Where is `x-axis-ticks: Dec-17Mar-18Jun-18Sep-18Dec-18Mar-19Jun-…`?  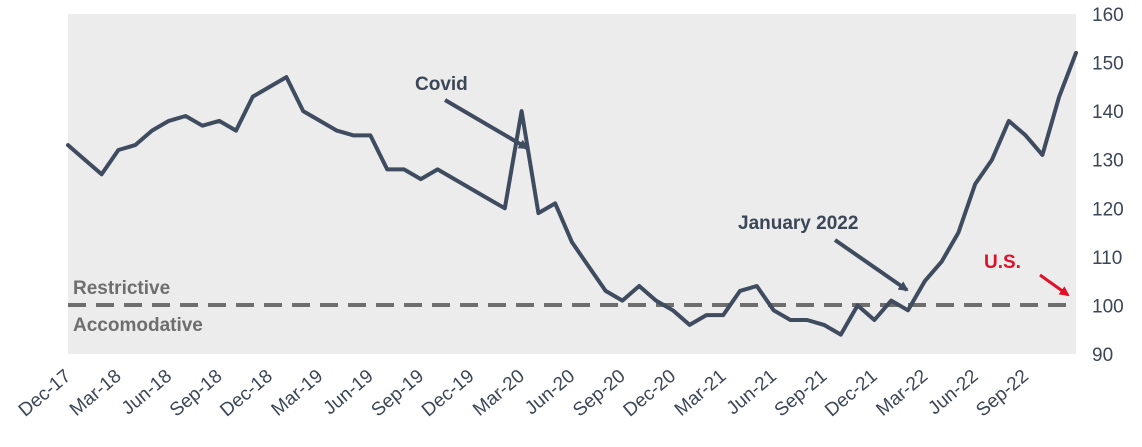
x-axis-ticks: Dec-17Mar-18Jun-18Sep-18Dec-18Mar-19Jun-… is located at coordinates (524, 393).